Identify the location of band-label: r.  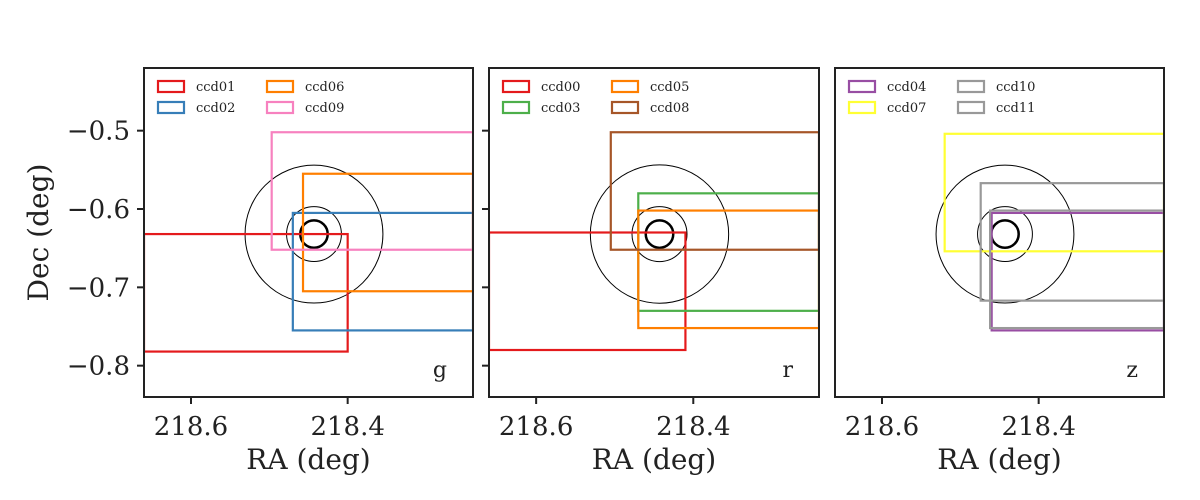
(787, 370).